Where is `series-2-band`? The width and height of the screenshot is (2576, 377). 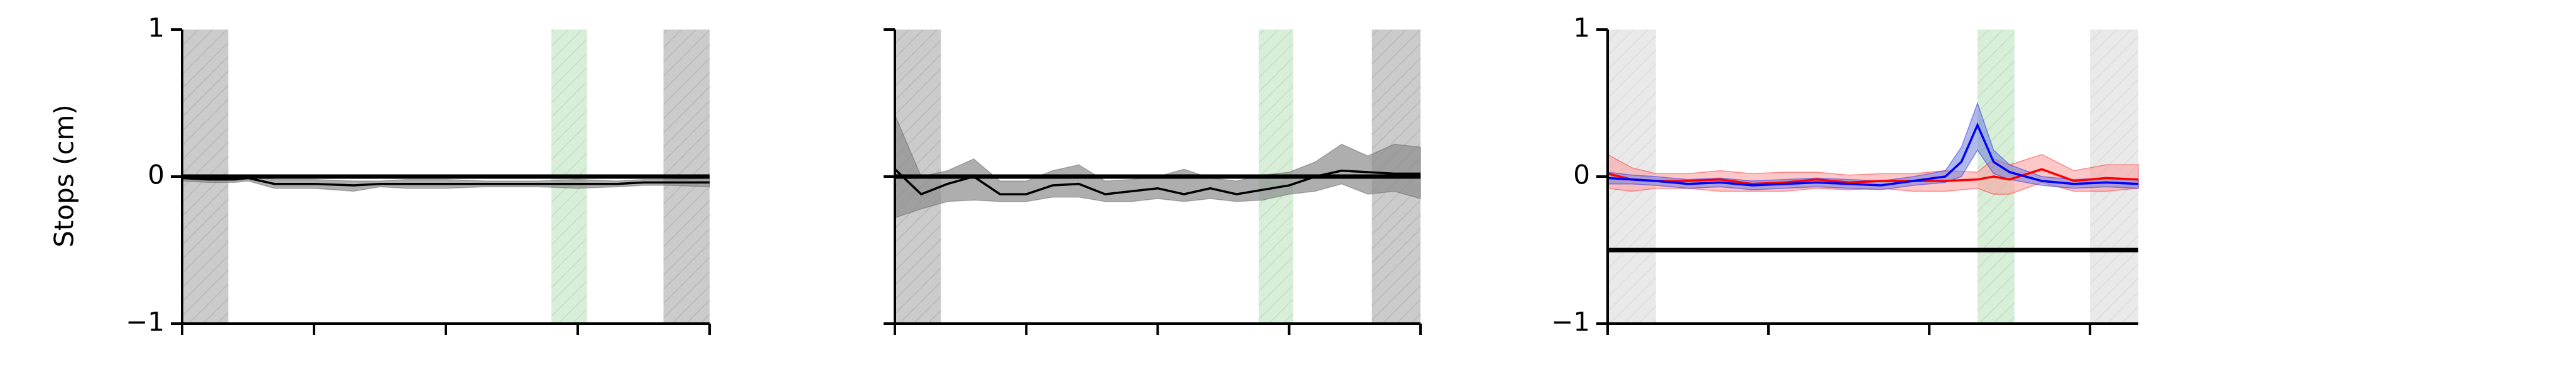
series-2-band is located at coordinates (1873, 145).